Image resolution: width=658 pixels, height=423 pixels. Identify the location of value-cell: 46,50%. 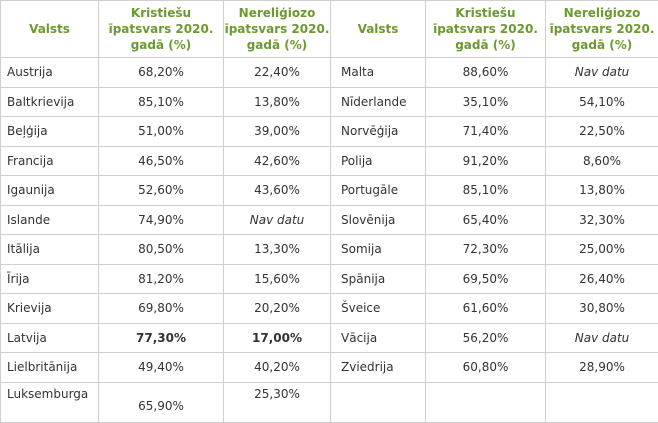
(161, 161).